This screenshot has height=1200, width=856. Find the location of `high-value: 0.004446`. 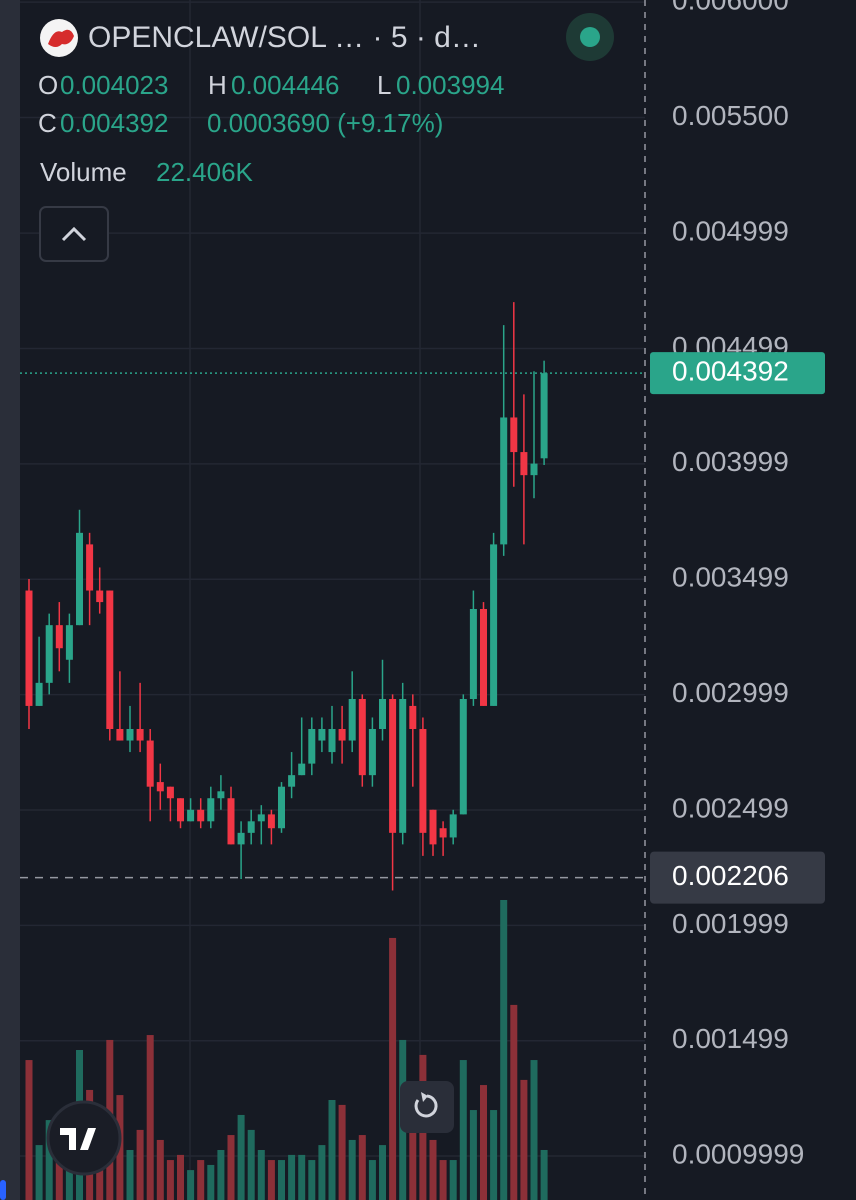

high-value: 0.004446 is located at coordinates (285, 85).